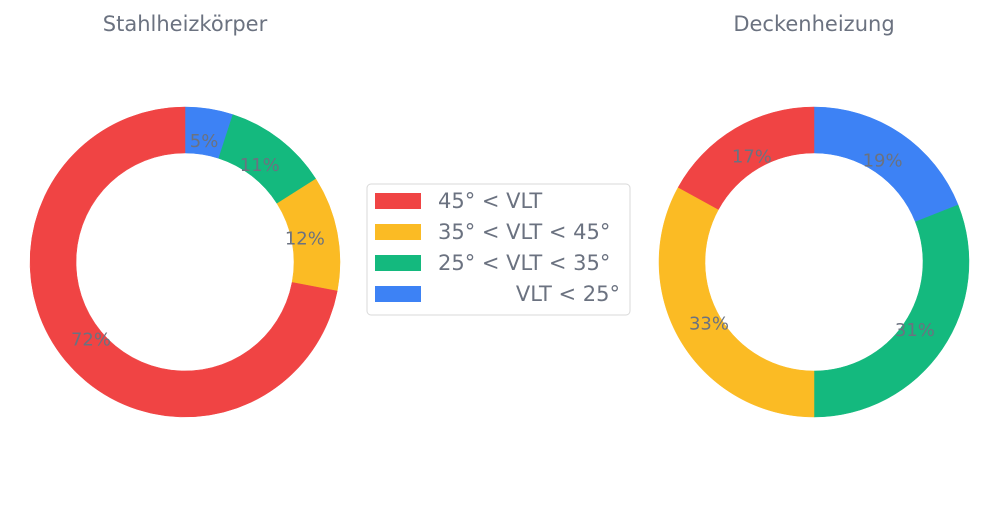 Image resolution: width=1000 pixels, height=505 pixels. Describe the element at coordinates (398, 201) in the screenshot. I see `legend-swatch-45-lt-vlt` at that location.